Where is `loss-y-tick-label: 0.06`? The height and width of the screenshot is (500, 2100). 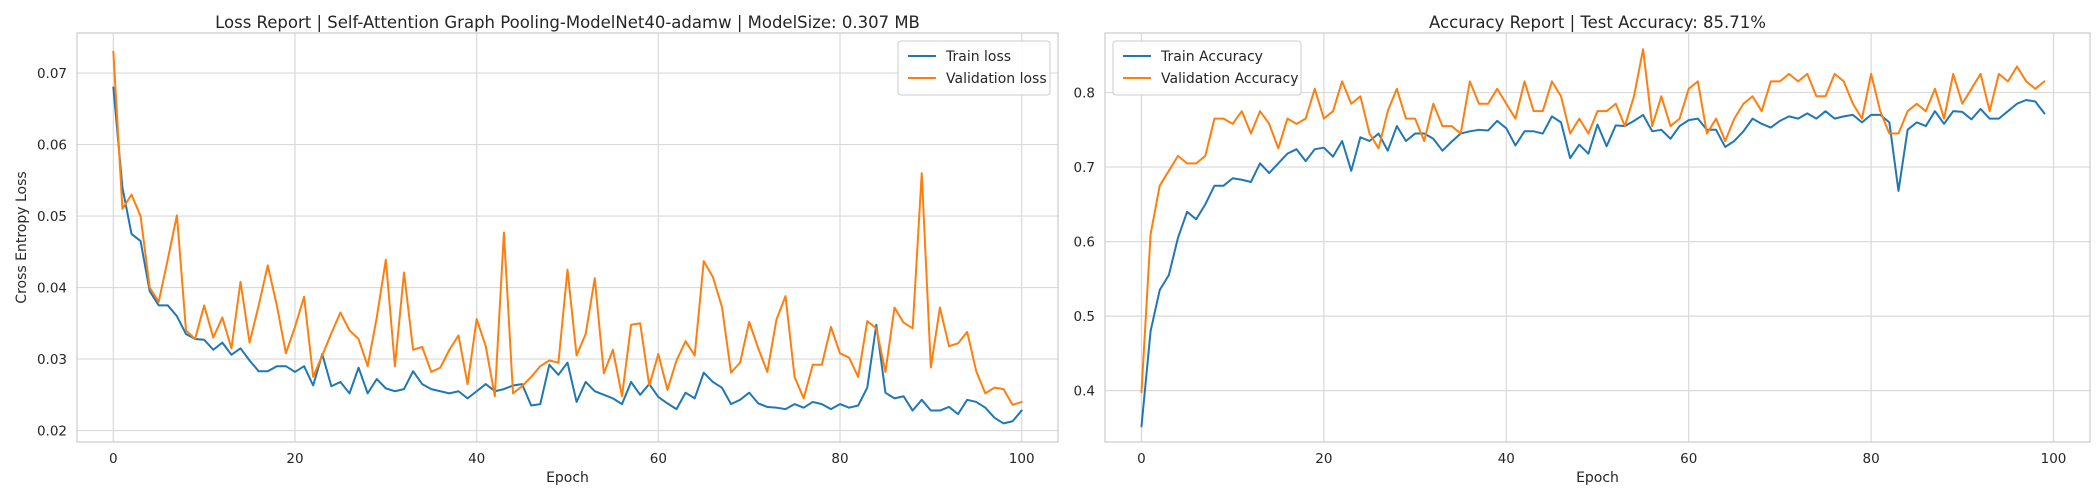
loss-y-tick-label: 0.06 is located at coordinates (52, 146).